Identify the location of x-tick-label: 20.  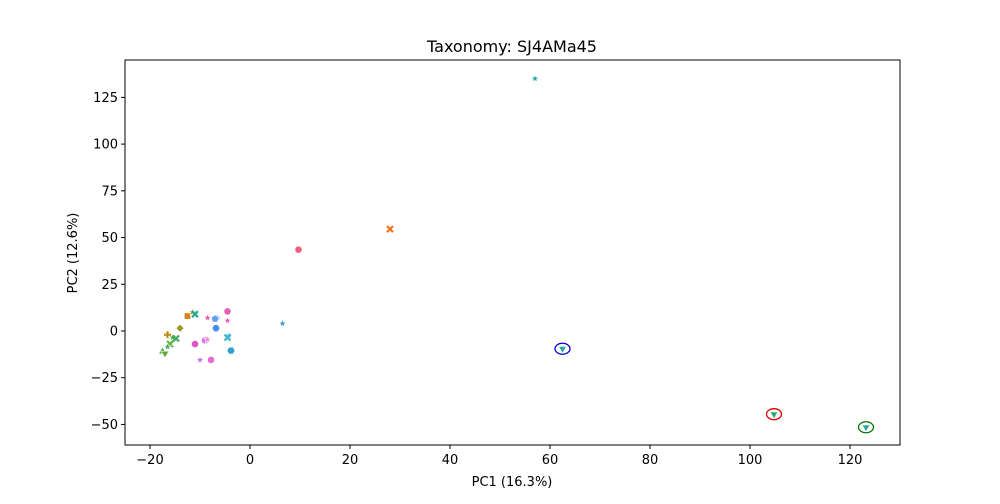
(350, 460).